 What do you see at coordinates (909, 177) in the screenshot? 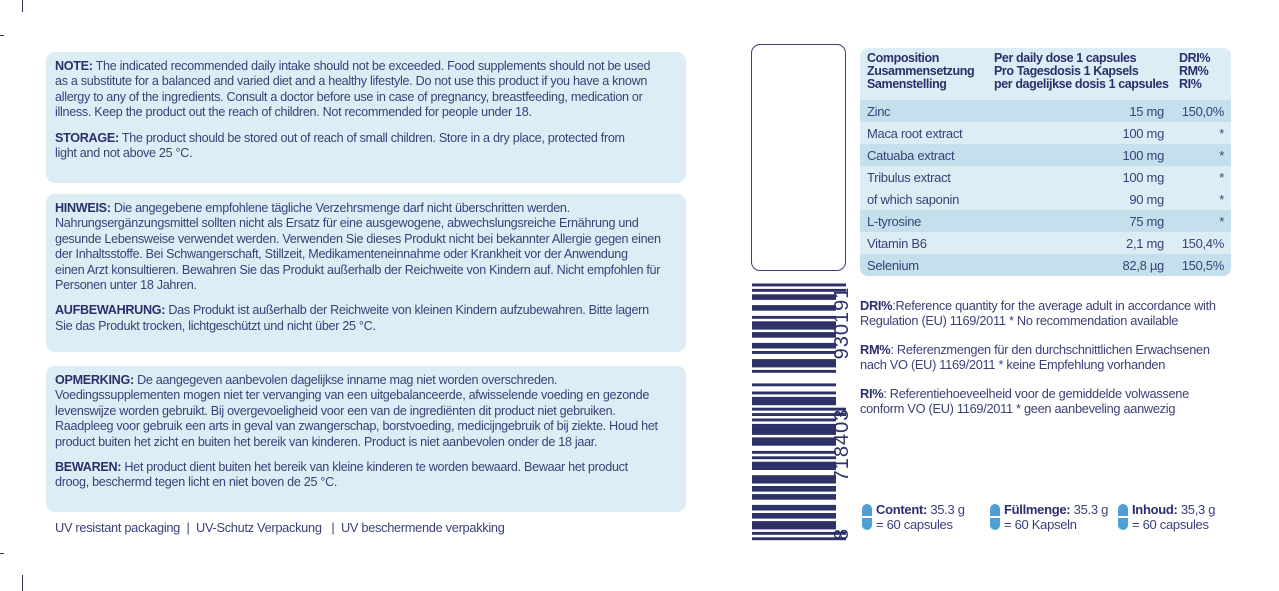
I see `cell-name: Tribulus extract` at bounding box center [909, 177].